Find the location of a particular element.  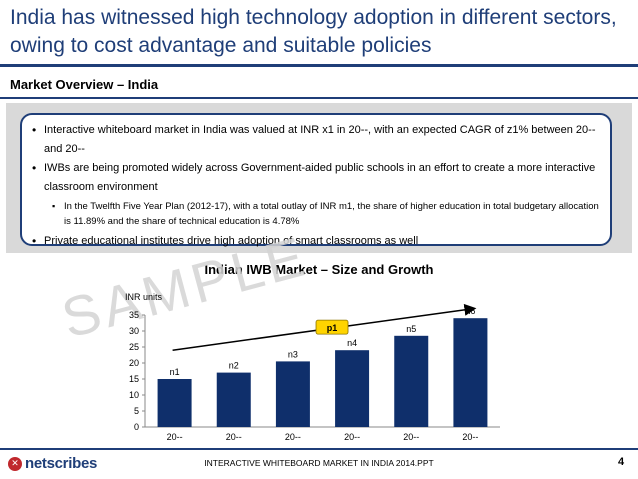

netscribes-logo: ✕ netscribes is located at coordinates (52, 463).